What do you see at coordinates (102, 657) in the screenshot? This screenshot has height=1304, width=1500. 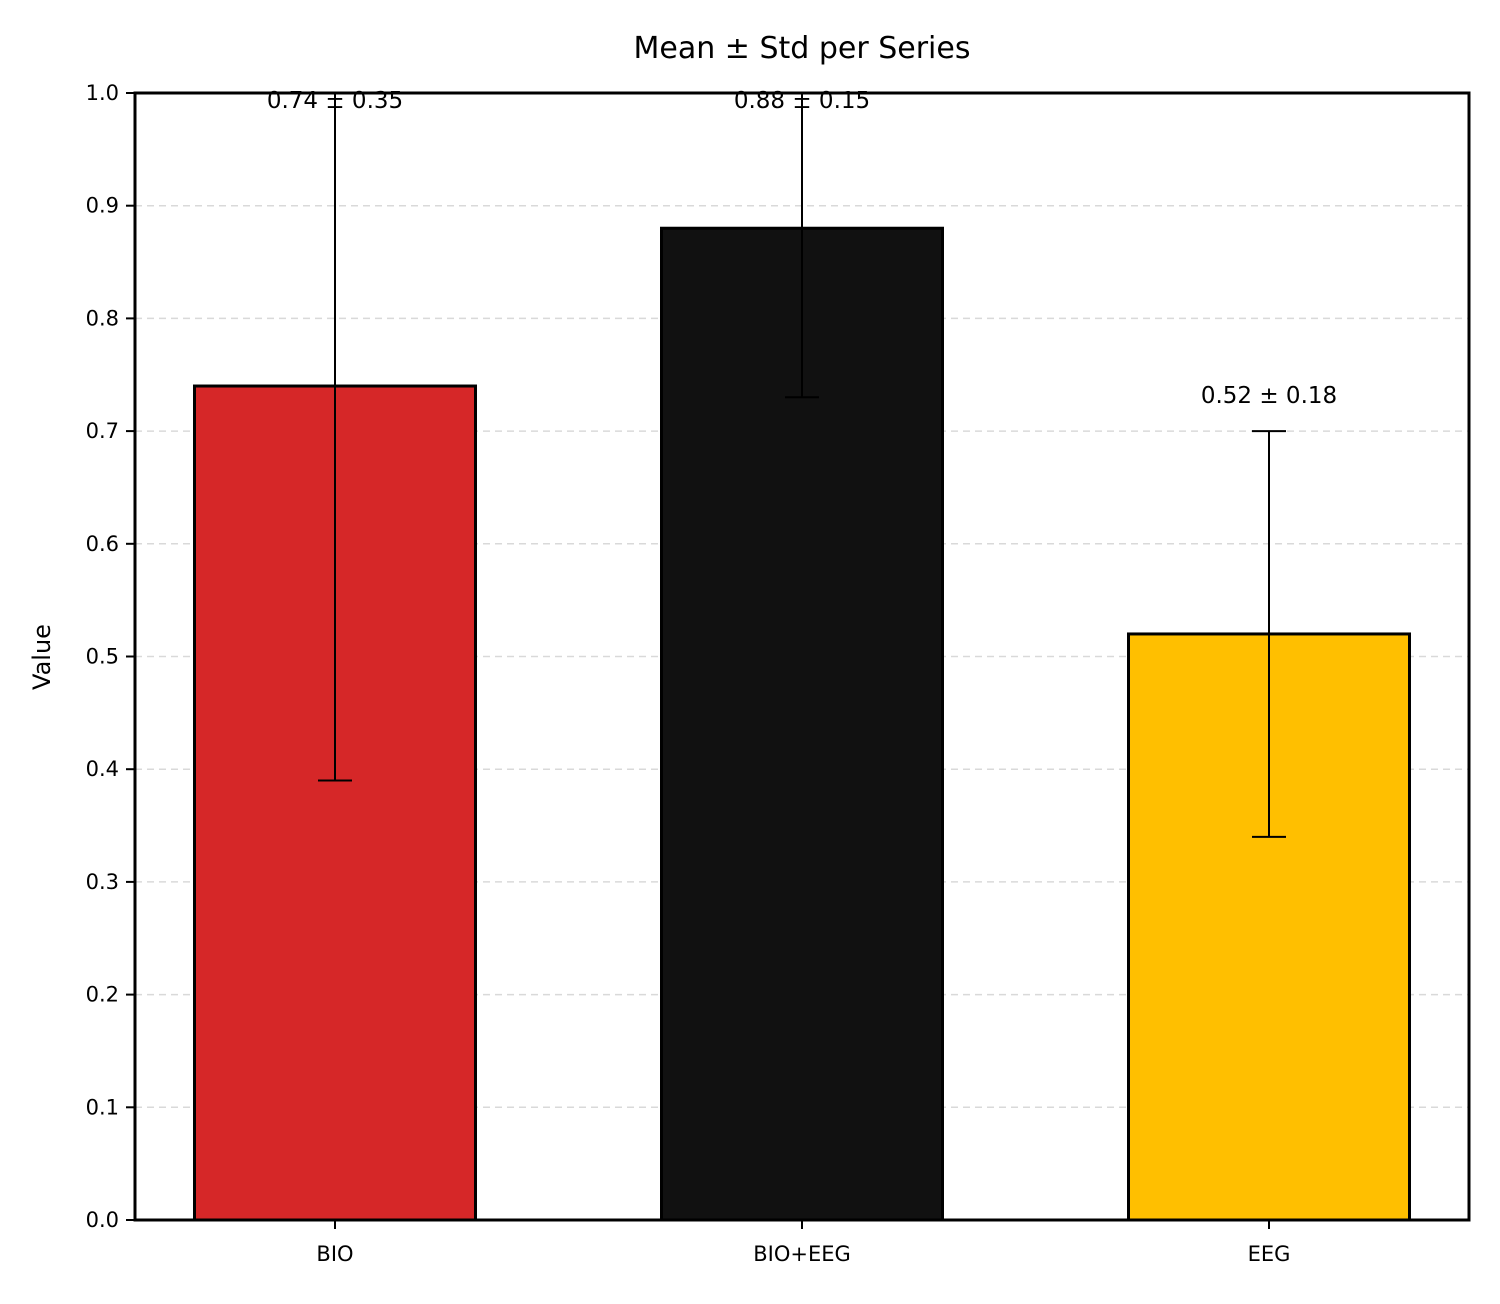 I see `y-tick-label: 0.5` at bounding box center [102, 657].